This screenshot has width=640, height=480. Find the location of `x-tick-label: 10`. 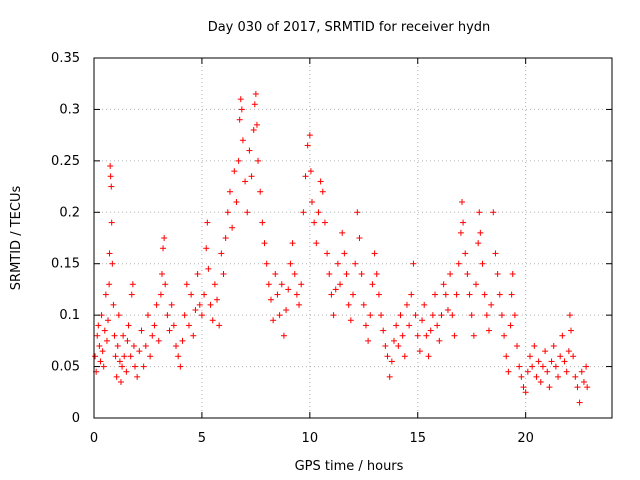

x-tick-label: 10 is located at coordinates (310, 438).